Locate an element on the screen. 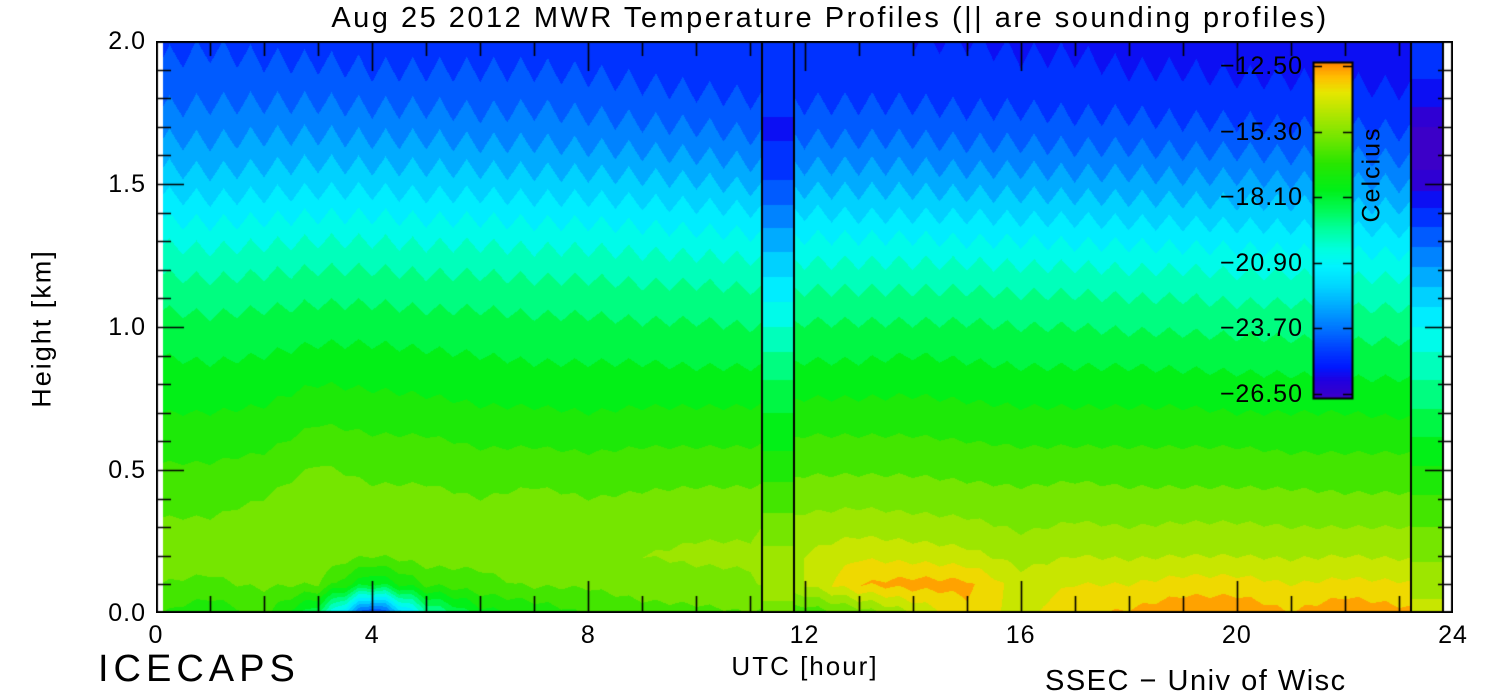 This screenshot has height=700, width=1500. institution-credit: SSEC − Univ of Wisc is located at coordinates (1196, 681).